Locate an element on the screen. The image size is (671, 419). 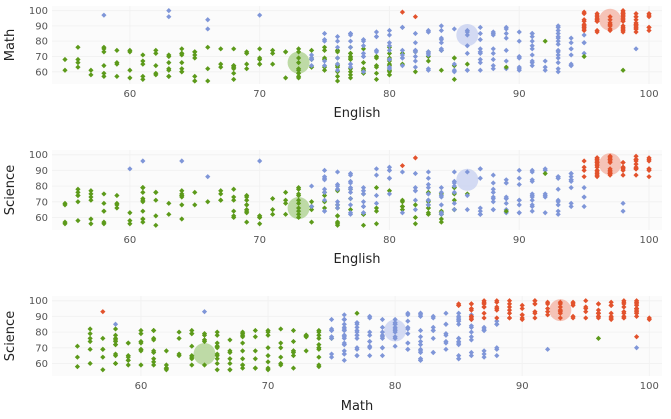
y-axis-title: Science is located at coordinates (10, 336).